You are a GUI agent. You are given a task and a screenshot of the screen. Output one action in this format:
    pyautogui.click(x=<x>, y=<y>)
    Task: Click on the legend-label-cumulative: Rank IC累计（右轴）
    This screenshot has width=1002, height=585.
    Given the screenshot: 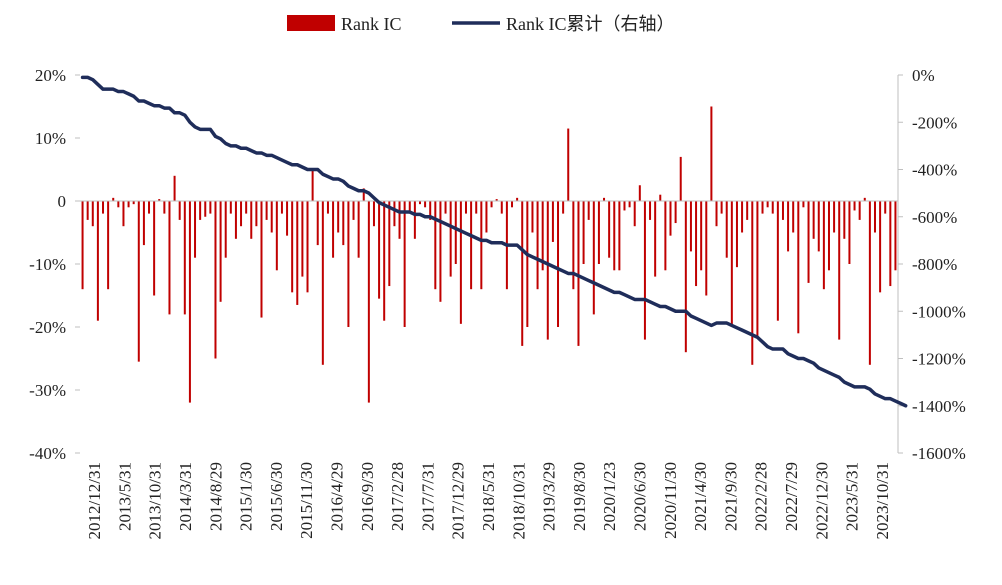 What is the action you would take?
    pyautogui.click(x=590, y=24)
    